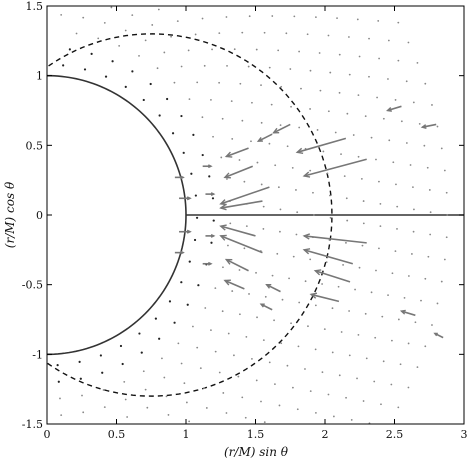  Describe the element at coordinates (325, 434) in the screenshot. I see `x-tick-label: 2` at that location.